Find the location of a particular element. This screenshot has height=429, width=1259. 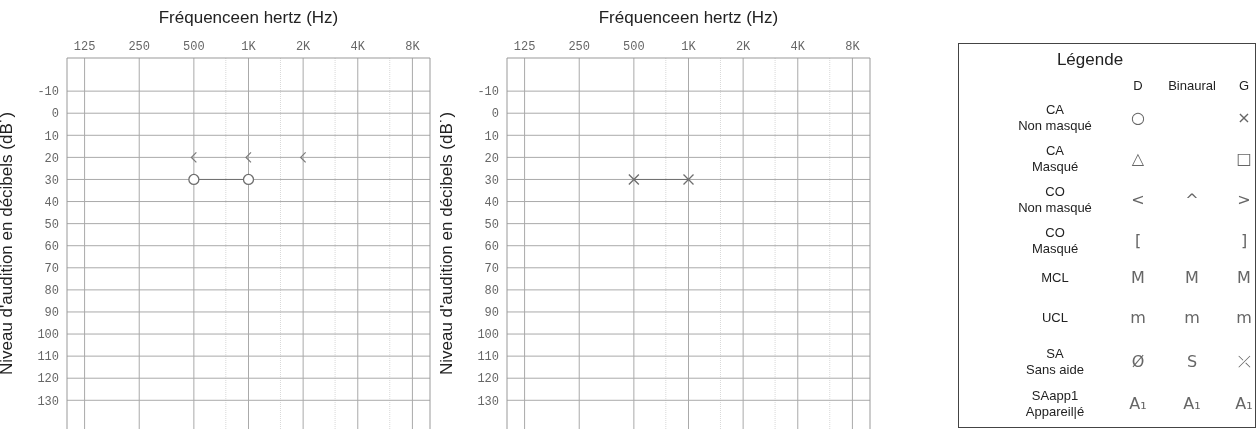

text: CA Non masqué is located at coordinates (1055, 118).